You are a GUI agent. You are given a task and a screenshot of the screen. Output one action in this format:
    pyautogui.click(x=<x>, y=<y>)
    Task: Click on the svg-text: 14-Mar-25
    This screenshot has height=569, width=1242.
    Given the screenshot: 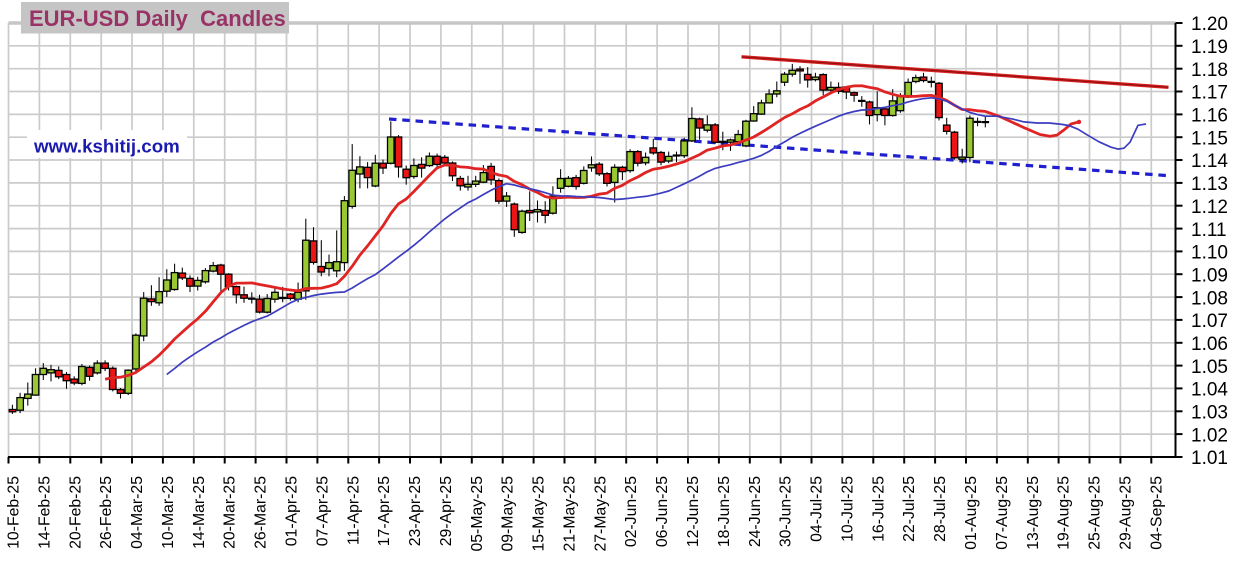 What is the action you would take?
    pyautogui.click(x=199, y=512)
    